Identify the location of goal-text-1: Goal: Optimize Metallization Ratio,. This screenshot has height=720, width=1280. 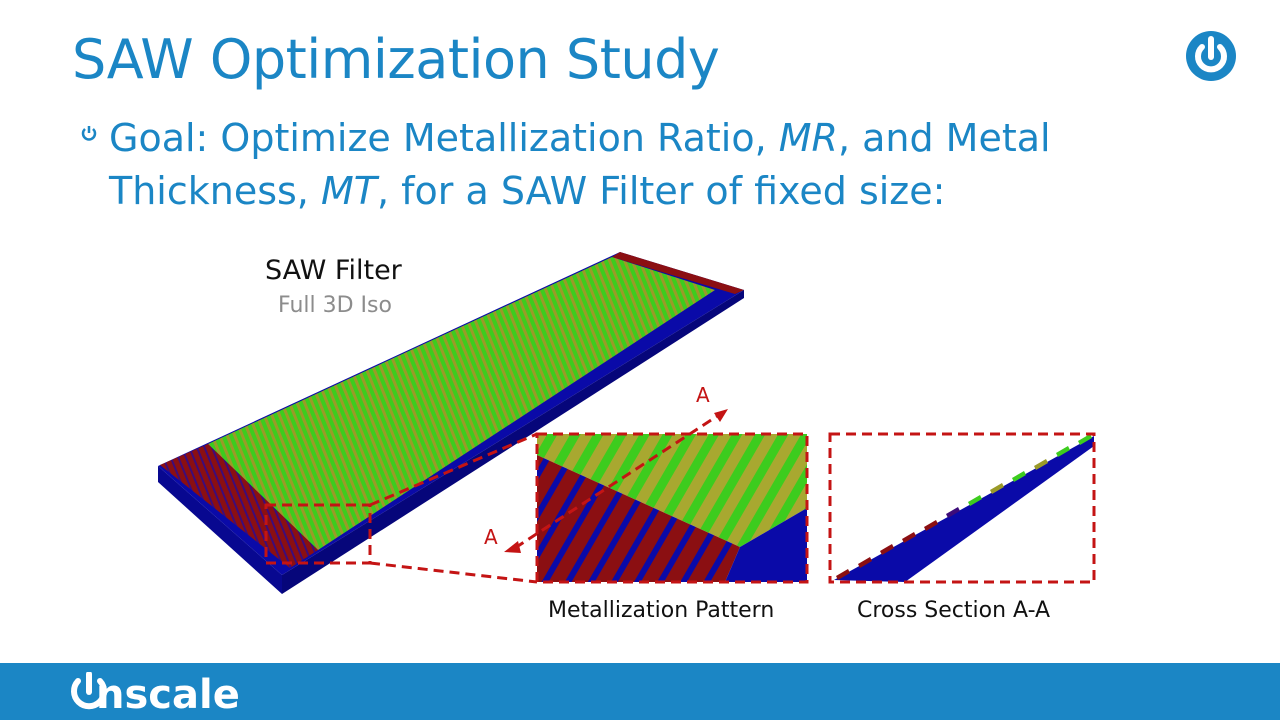
(444, 138).